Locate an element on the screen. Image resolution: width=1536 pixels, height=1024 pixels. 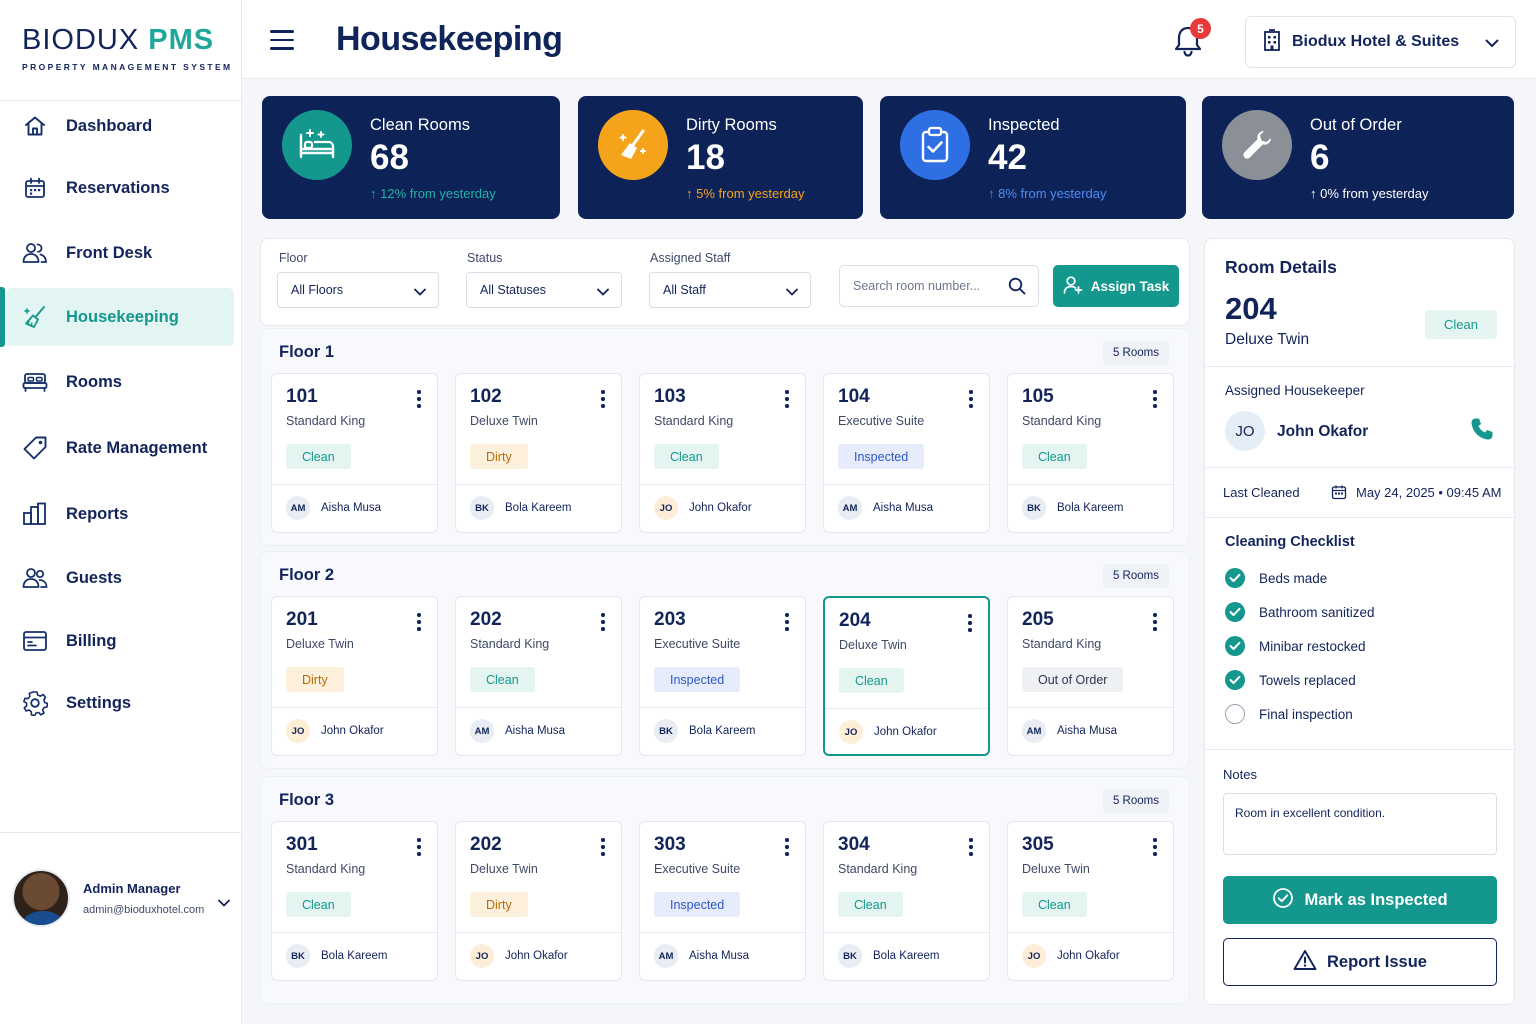
stat-trend: ↑ 12% from yesterday is located at coordinates (433, 193).